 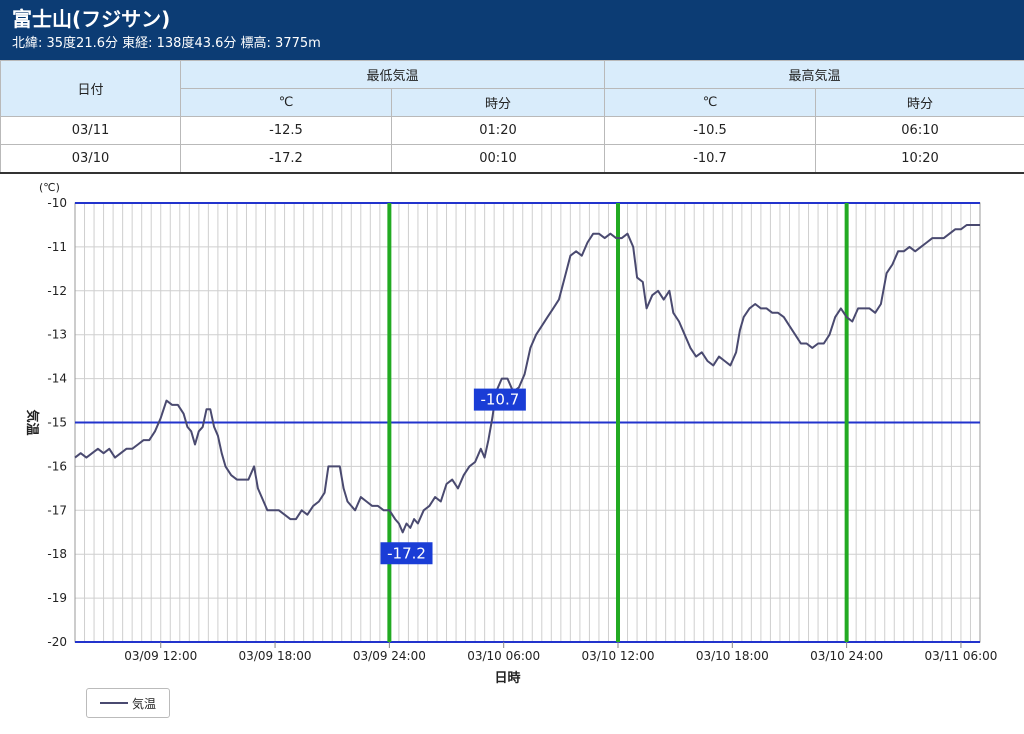 I want to click on header-max-temp: 最高気温, so click(x=814, y=74).